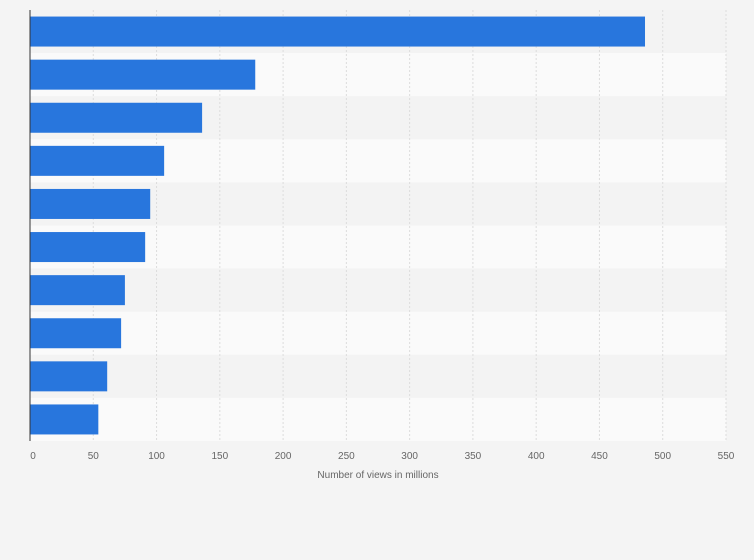 This screenshot has height=560, width=754. Describe the element at coordinates (283, 456) in the screenshot. I see `x-tick-label: 200` at that location.